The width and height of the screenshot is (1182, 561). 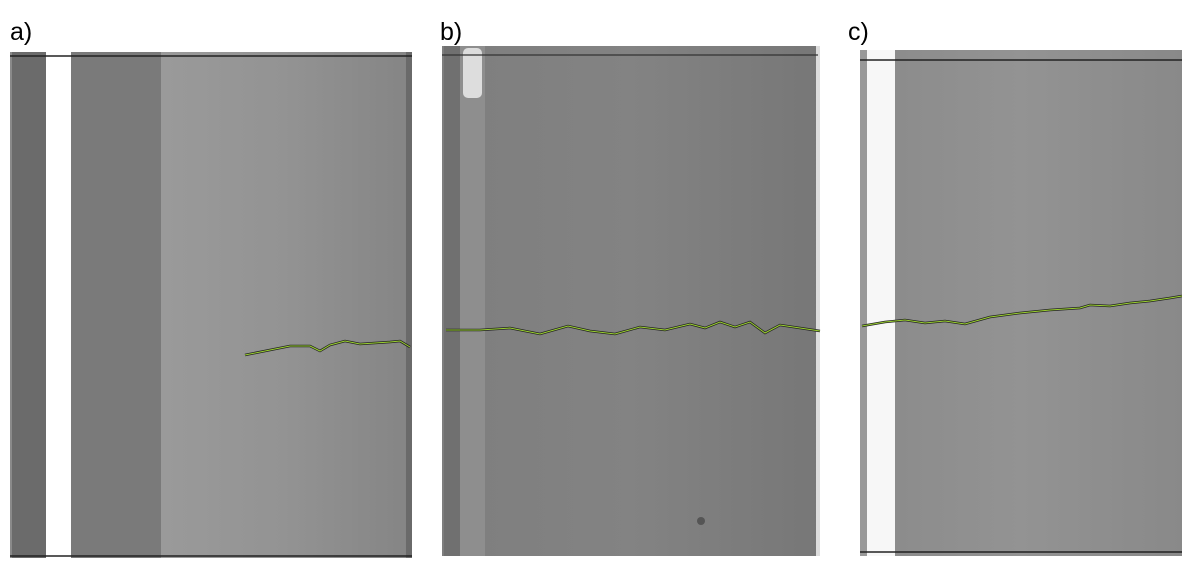 I want to click on panel-label: b), so click(x=451, y=32).